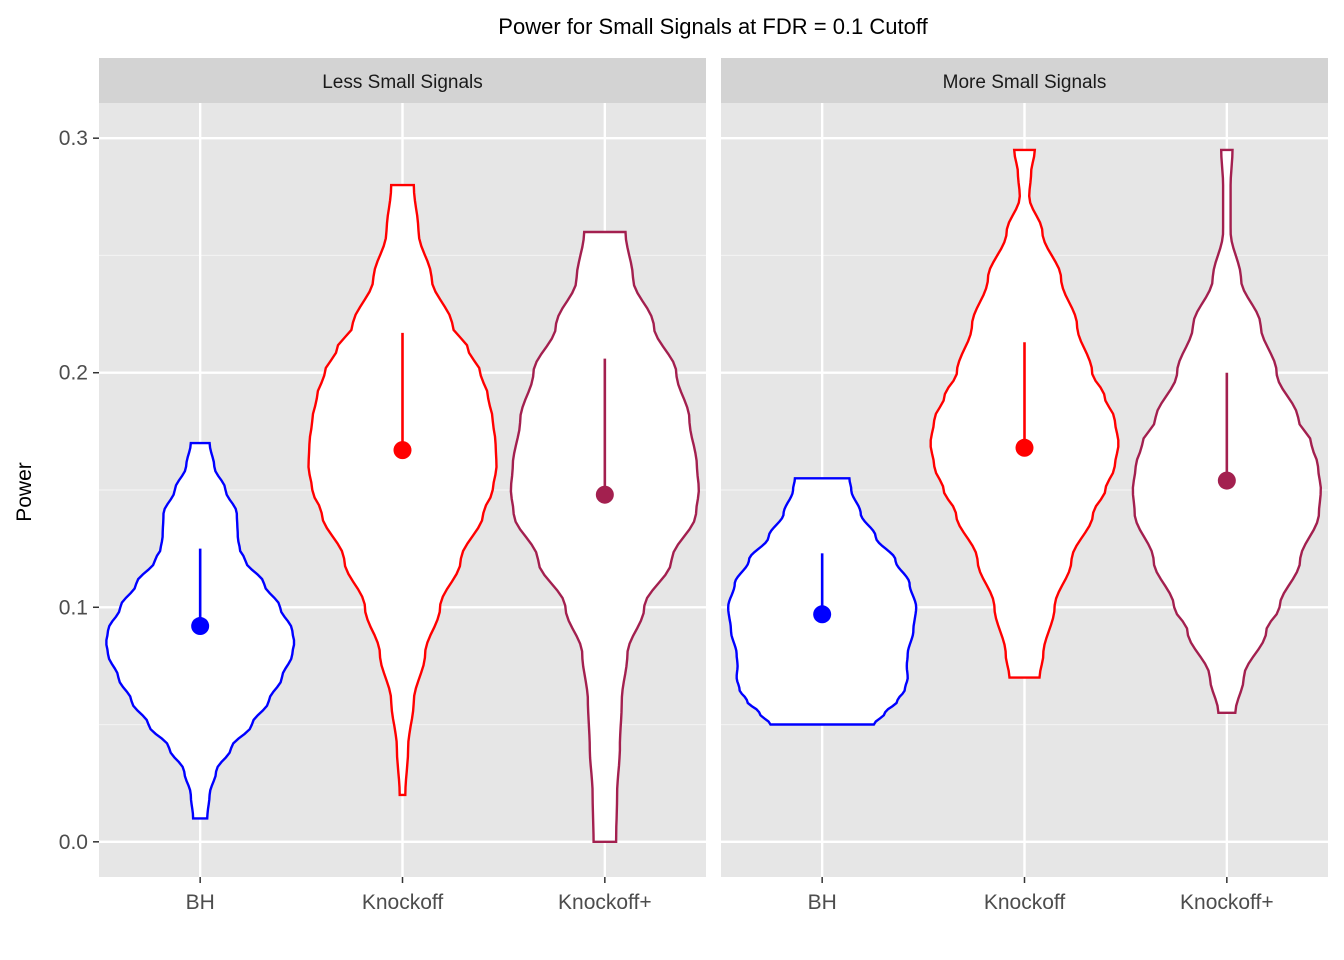 This screenshot has width=1344, height=960. I want to click on facet-strip-label: More Small Signals, so click(1025, 82).